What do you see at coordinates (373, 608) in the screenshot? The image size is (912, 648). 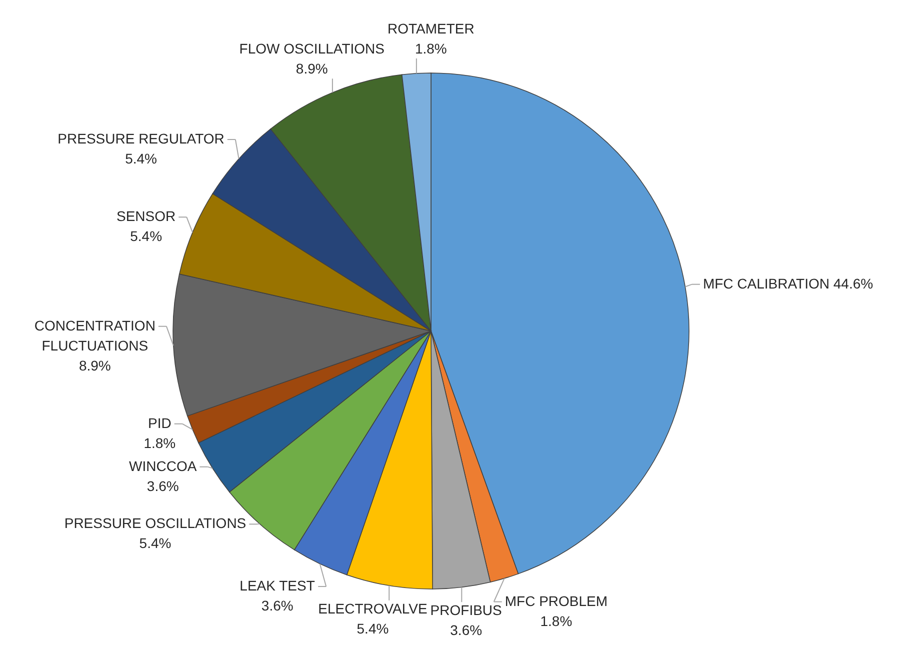 I see `slice-label: ELECTROVALVE` at bounding box center [373, 608].